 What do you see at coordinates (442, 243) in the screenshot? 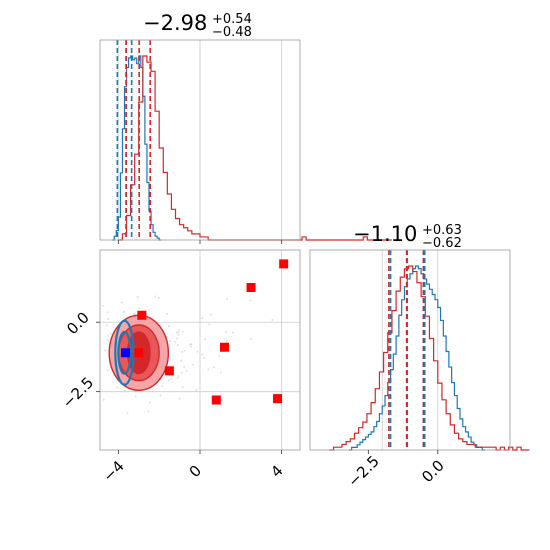
I see `title-lower-error: −0.62` at bounding box center [442, 243].